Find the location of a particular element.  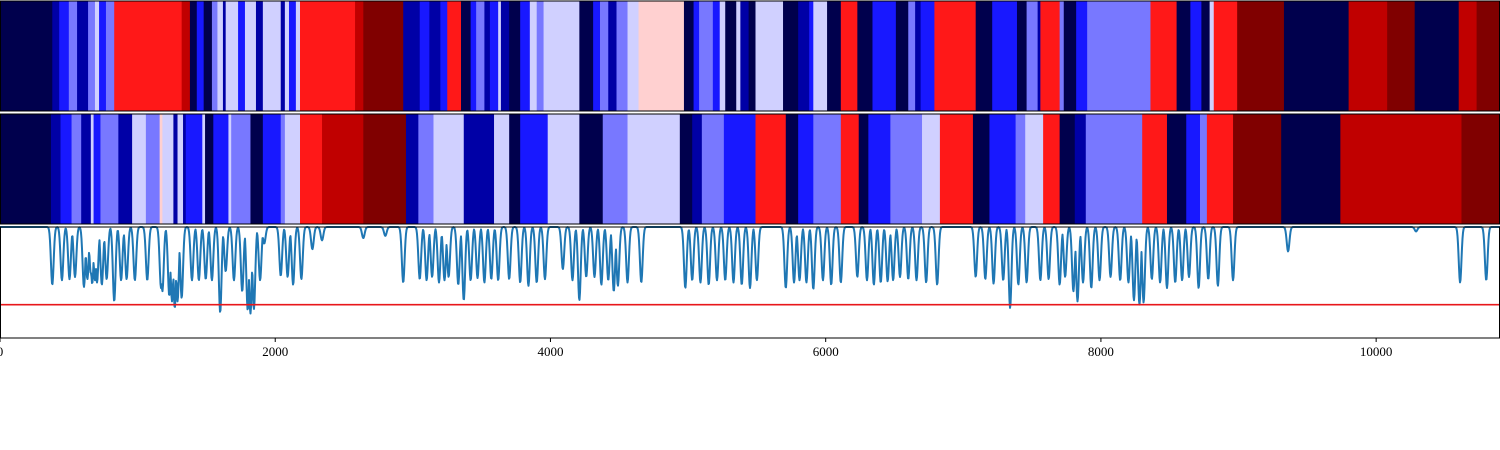

x-tick-label-3: 6000 is located at coordinates (826, 351).